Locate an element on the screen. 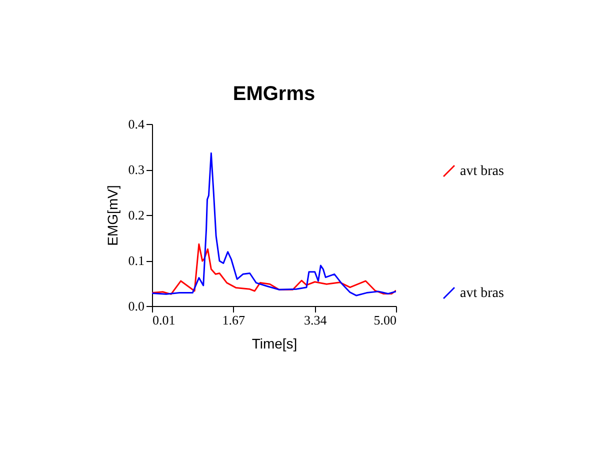 This screenshot has width=610, height=459. y-tick-label: 0.3 is located at coordinates (136, 169).